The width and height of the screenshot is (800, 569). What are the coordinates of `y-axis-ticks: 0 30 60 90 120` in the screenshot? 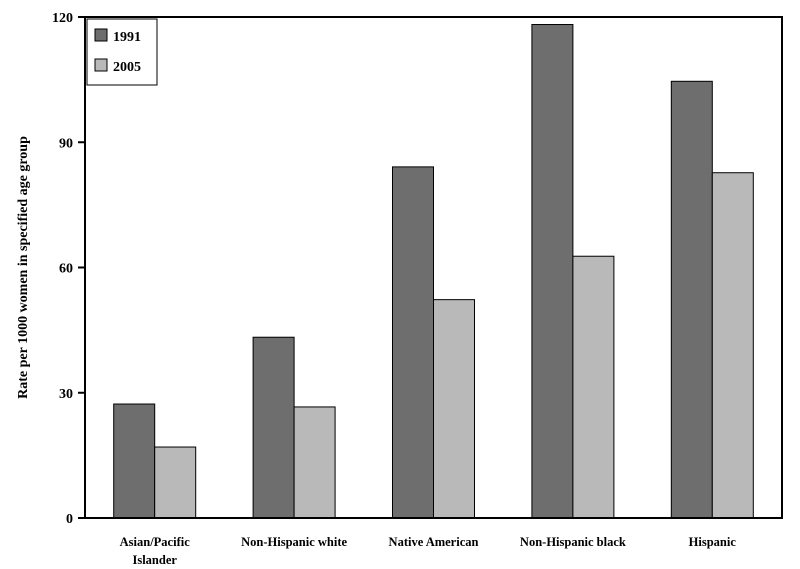 It's located at (68, 269).